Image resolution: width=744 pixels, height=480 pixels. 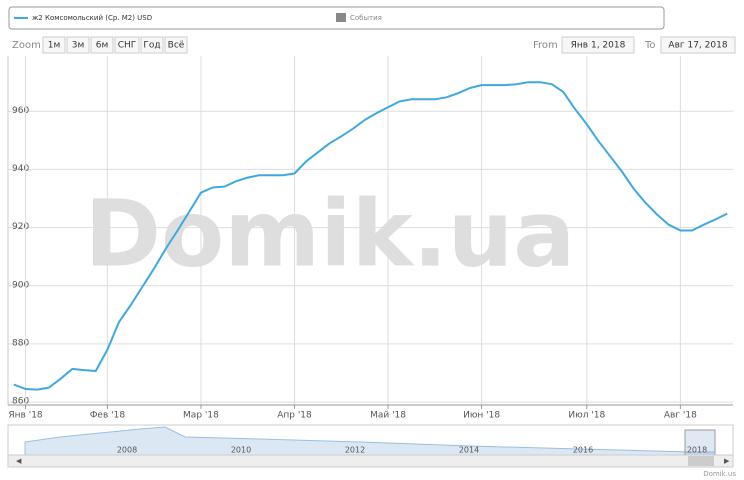 I want to click on x-tick-label: Янв '18, so click(x=25, y=416).